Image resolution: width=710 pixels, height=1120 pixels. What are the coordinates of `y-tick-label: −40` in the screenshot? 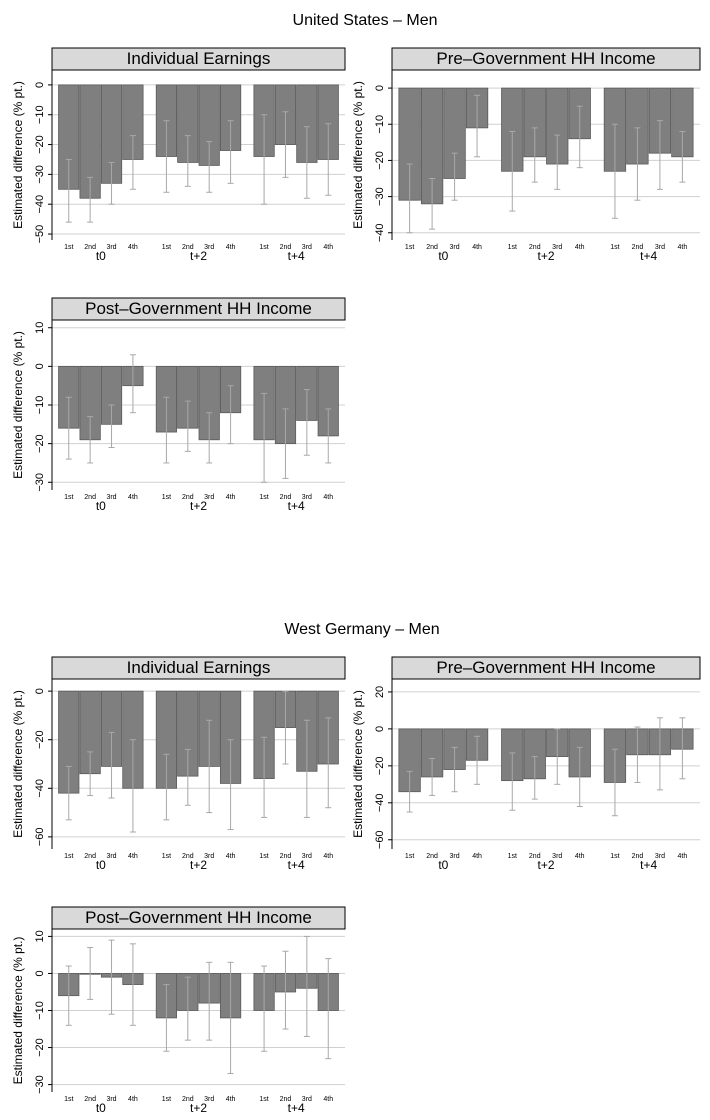 It's located at (40, 788).